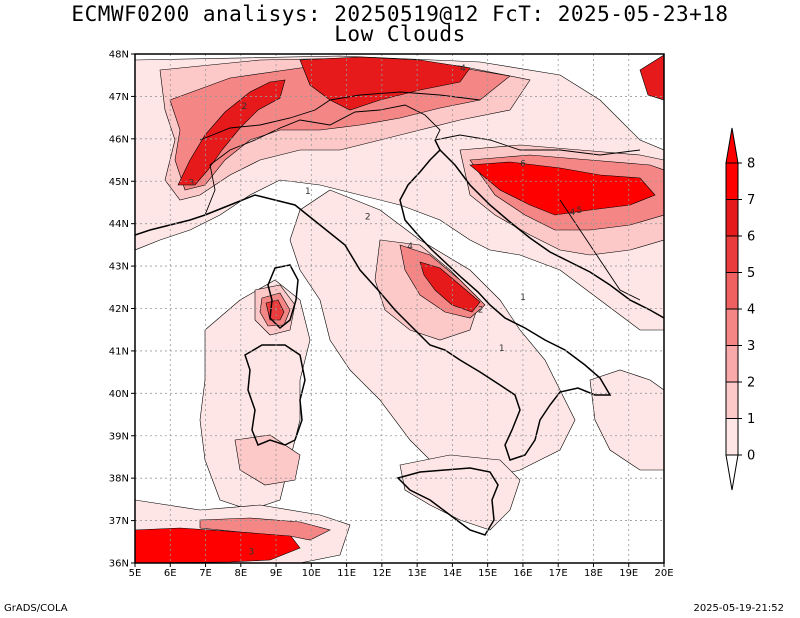 The image size is (800, 618). Describe the element at coordinates (740, 309) in the screenshot. I see `colorbar: 0 1 2 3 4 5 6 7 8` at that location.